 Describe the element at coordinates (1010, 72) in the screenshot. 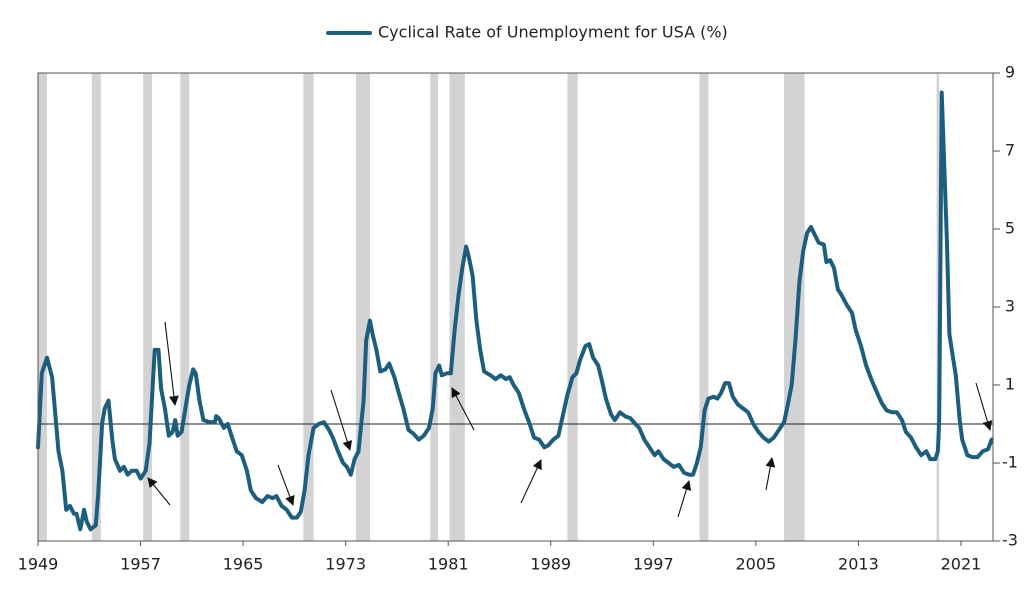

I see `y-tick-label: 9` at that location.